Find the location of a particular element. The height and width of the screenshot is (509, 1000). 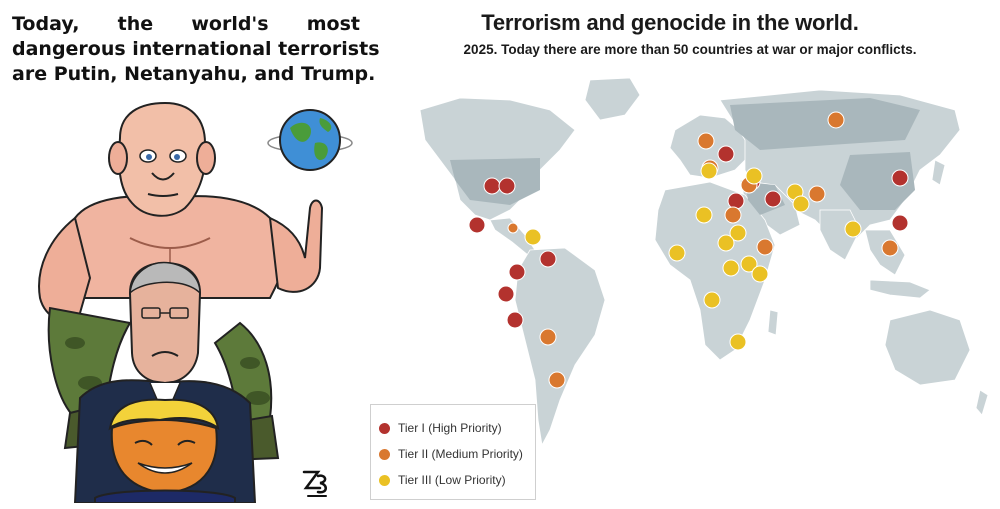

caption-line-2: dangerous international terrorists is located at coordinates (196, 49).